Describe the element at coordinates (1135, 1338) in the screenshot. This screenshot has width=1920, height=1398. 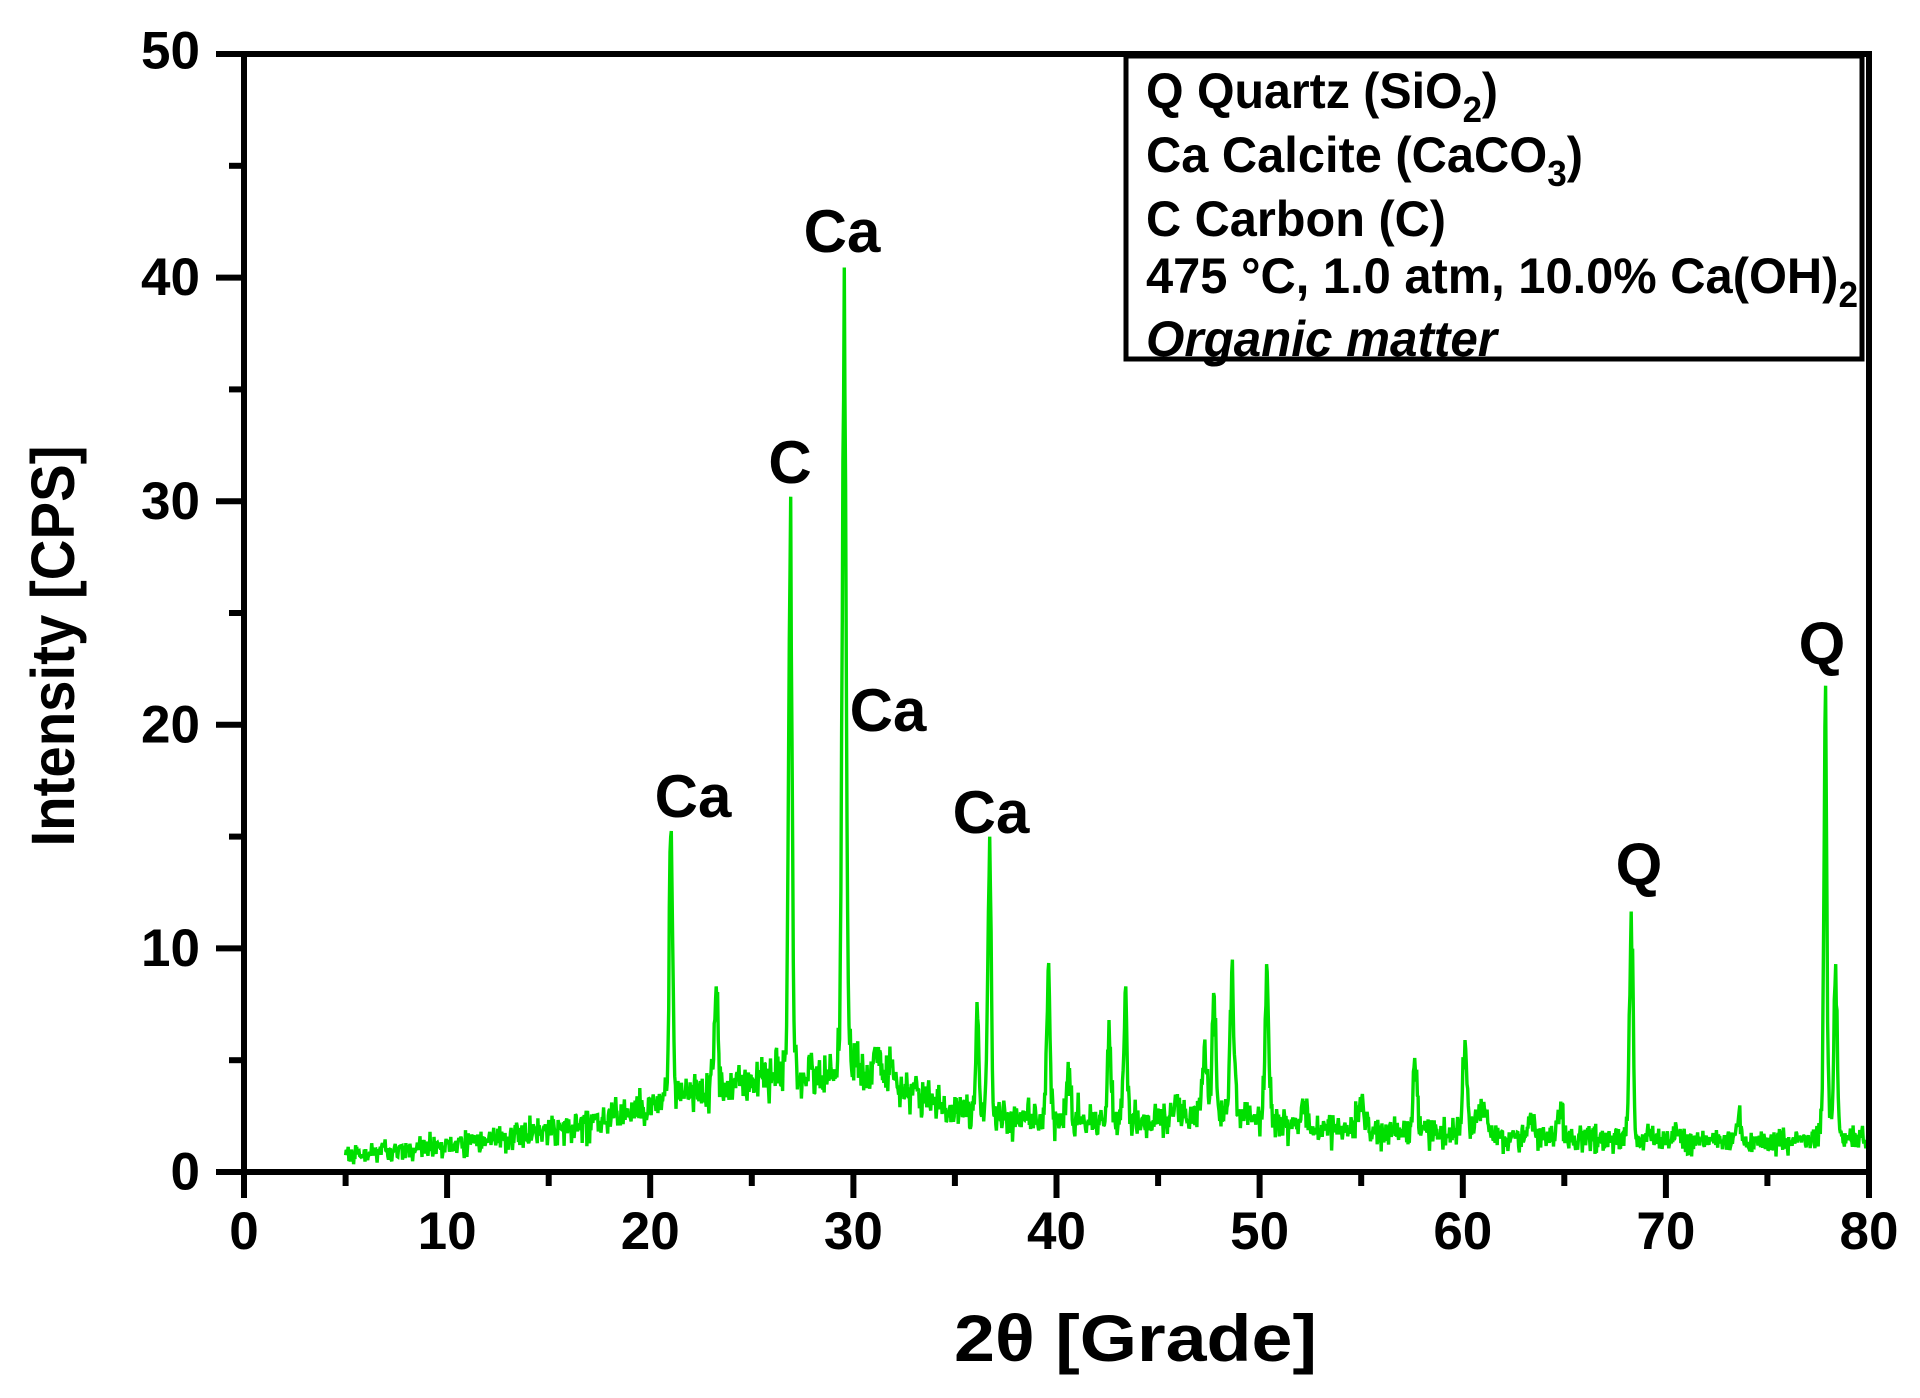
I see `svg-text: 2θ [Grade]` at that location.